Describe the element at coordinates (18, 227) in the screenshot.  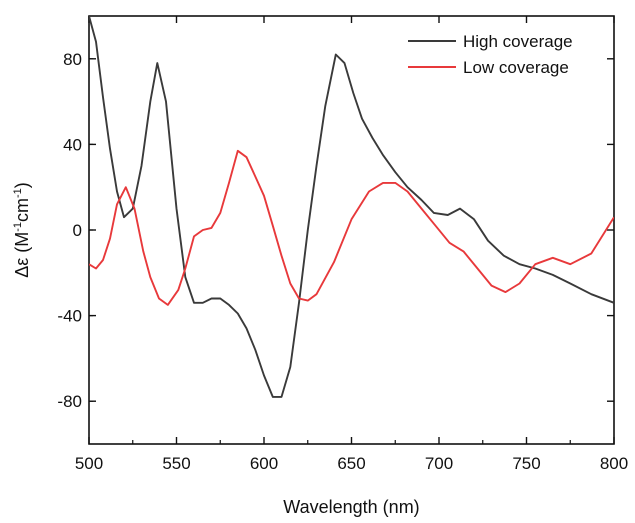
I see `y-axis-title-sup1: -1` at that location.